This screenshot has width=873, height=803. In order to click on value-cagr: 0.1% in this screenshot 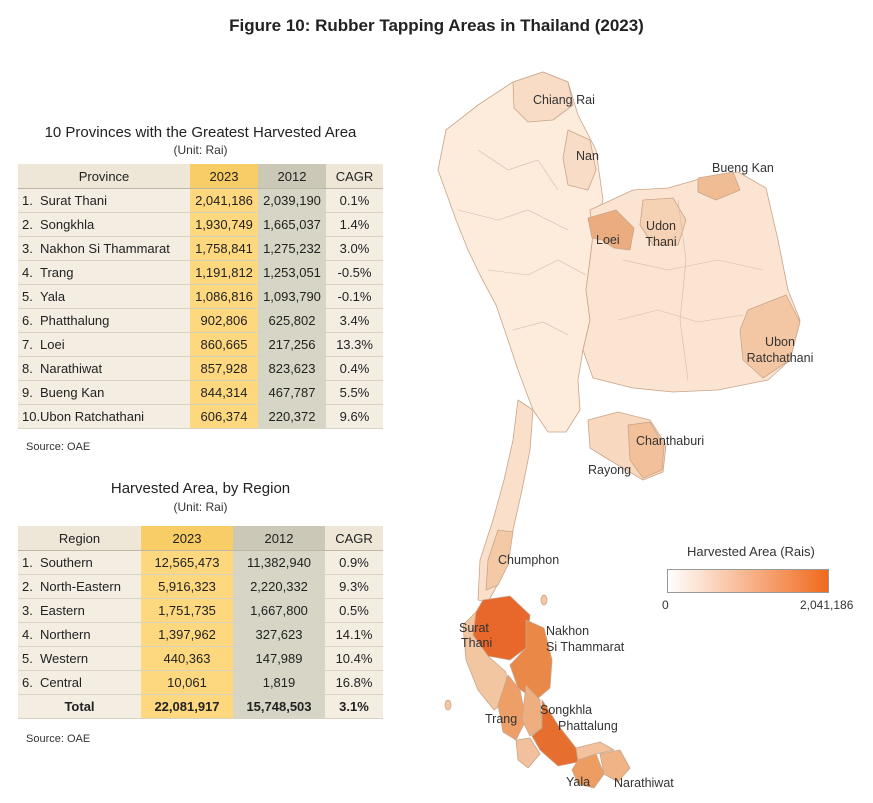, I will do `click(354, 200)`.